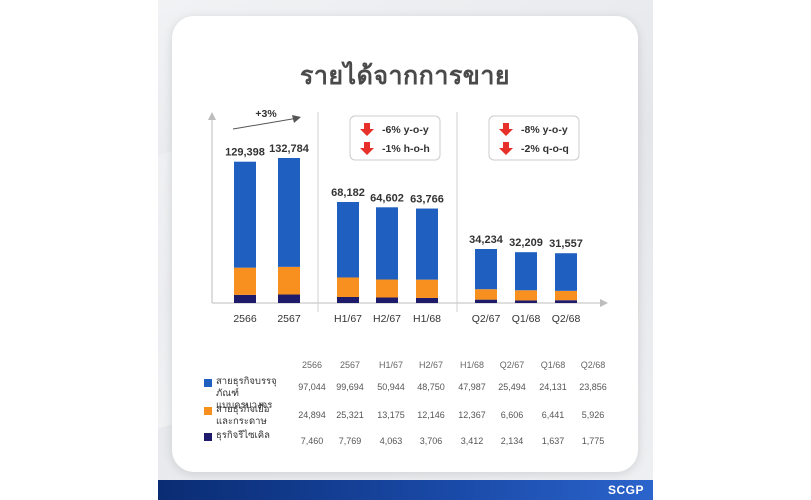 The width and height of the screenshot is (811, 500). What do you see at coordinates (472, 415) in the screenshot?
I see `table-cell: 12,367` at bounding box center [472, 415].